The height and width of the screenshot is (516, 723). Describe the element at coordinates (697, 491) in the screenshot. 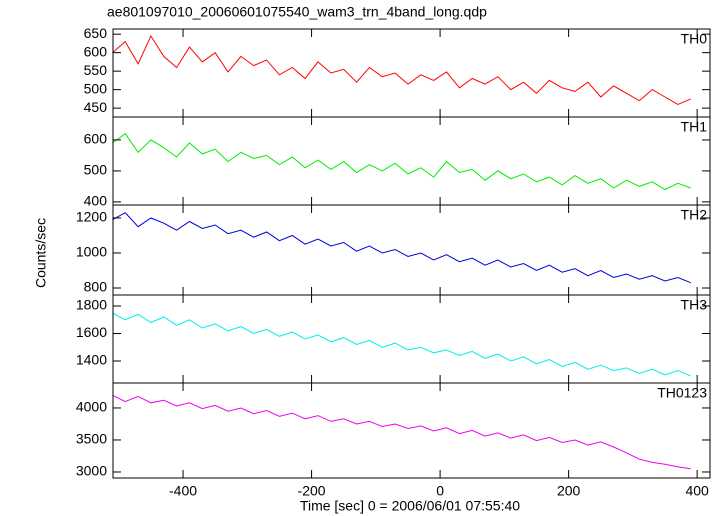

I see `x-tick-label: 400` at that location.